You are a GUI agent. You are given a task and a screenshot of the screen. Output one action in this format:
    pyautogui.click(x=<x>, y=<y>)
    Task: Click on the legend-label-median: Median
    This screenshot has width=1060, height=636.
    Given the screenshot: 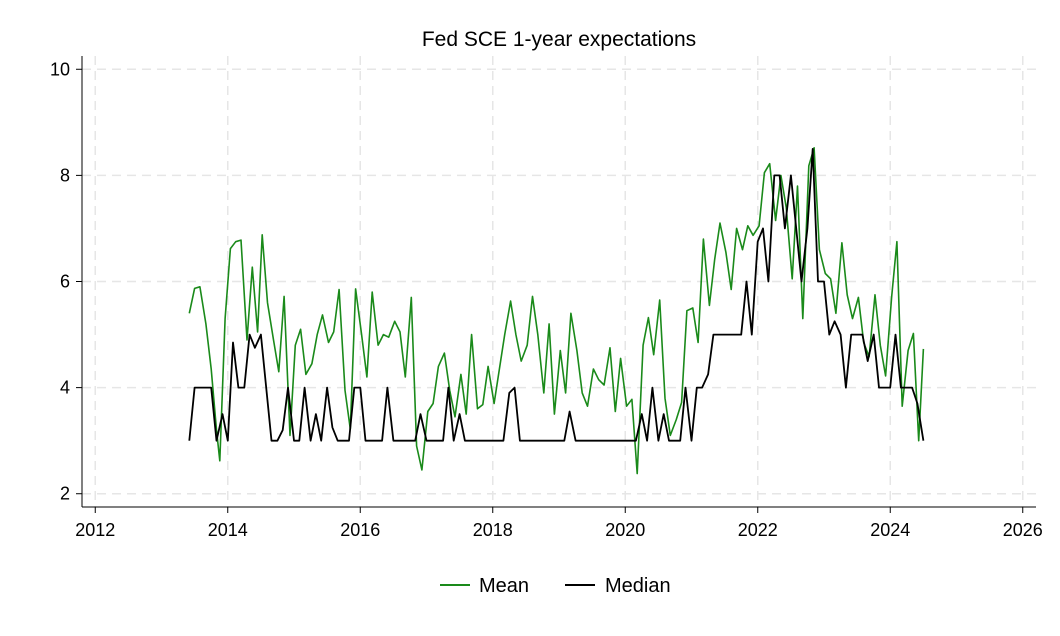 What is the action you would take?
    pyautogui.click(x=638, y=586)
    